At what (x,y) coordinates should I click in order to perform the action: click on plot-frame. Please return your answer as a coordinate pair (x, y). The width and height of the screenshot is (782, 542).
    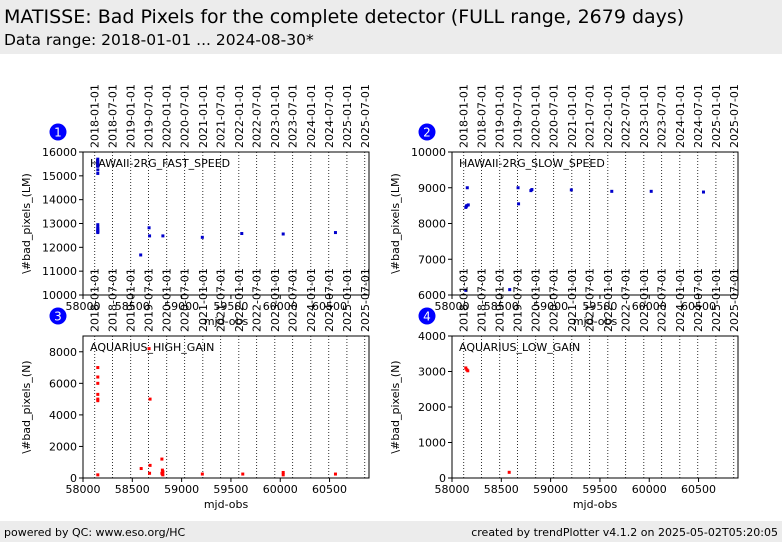
    Looking at the image, I should click on (226, 407).